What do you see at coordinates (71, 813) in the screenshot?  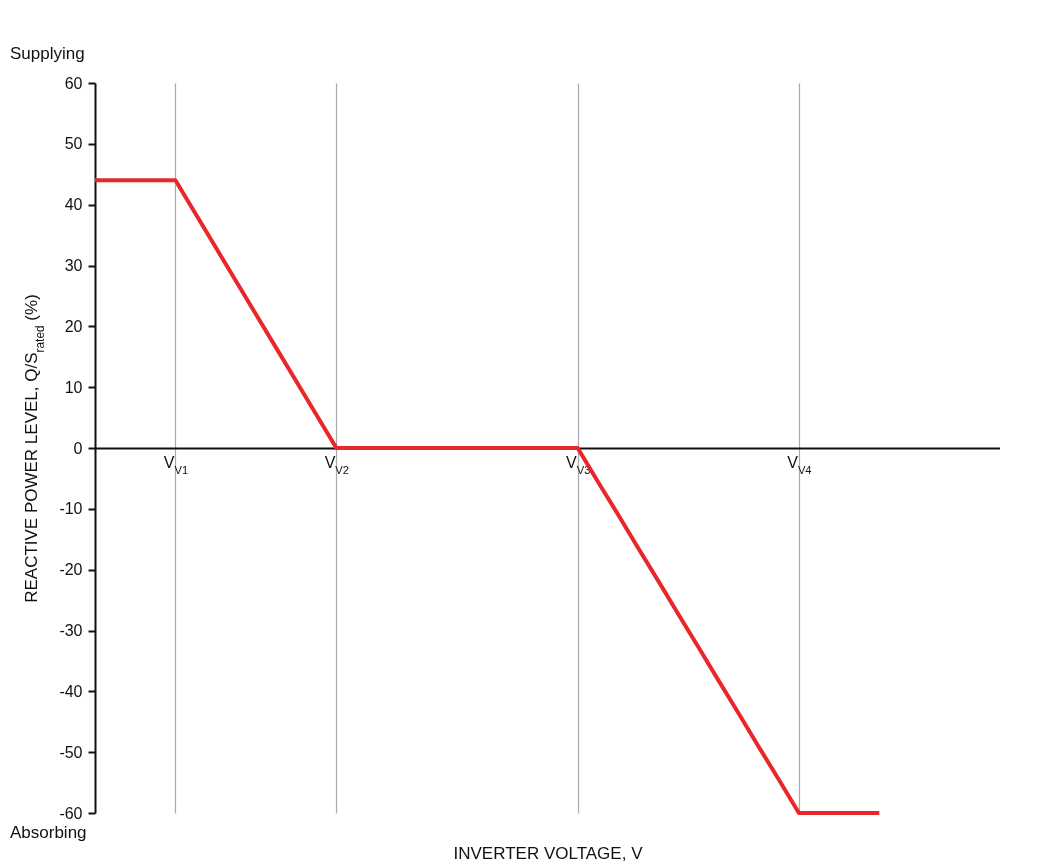 I see `y-tick-label: -60` at bounding box center [71, 813].